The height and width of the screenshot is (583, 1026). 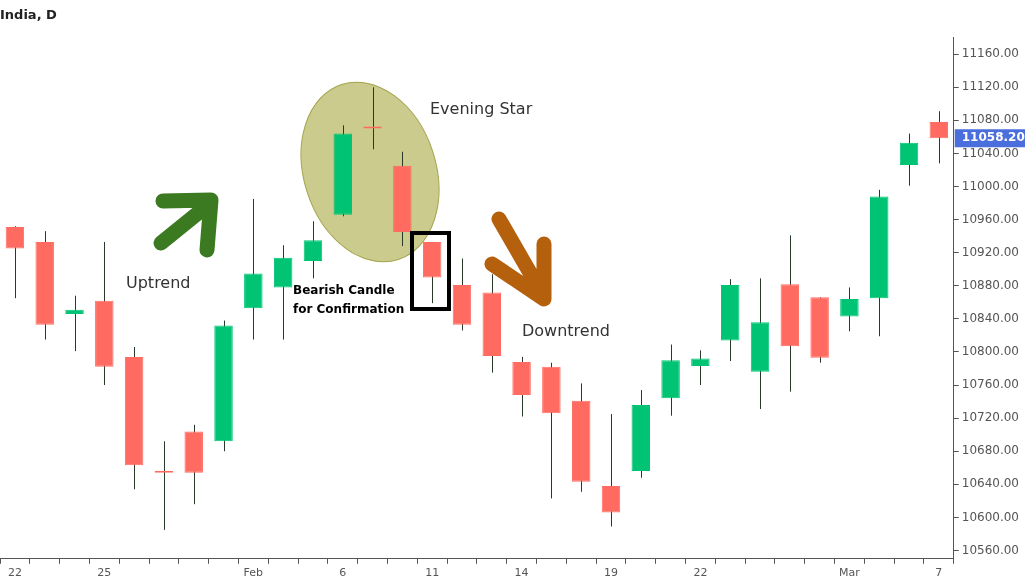 I want to click on y-tick-label: 11040.00, so click(x=990, y=152).